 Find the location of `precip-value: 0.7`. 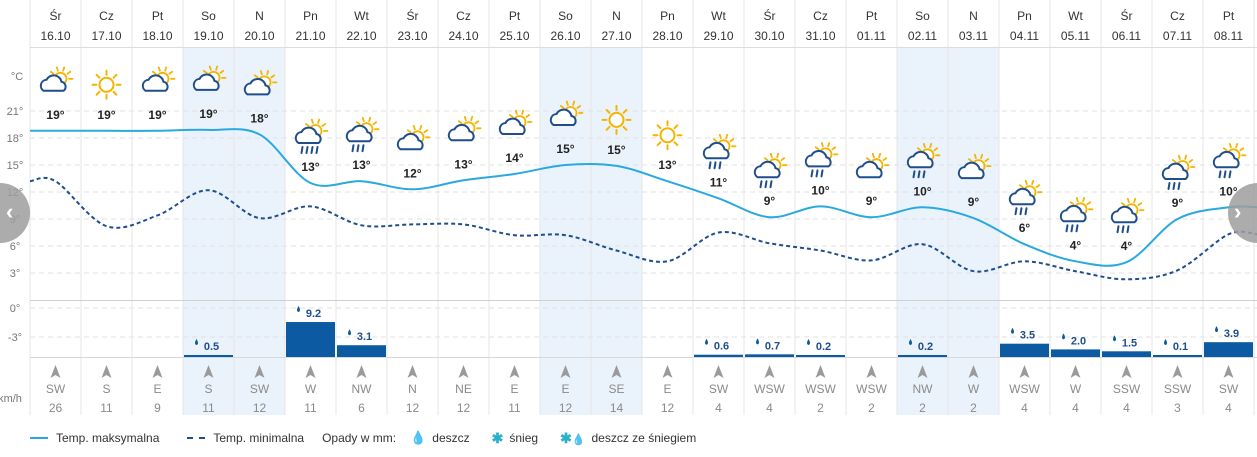

precip-value: 0.7 is located at coordinates (768, 345).